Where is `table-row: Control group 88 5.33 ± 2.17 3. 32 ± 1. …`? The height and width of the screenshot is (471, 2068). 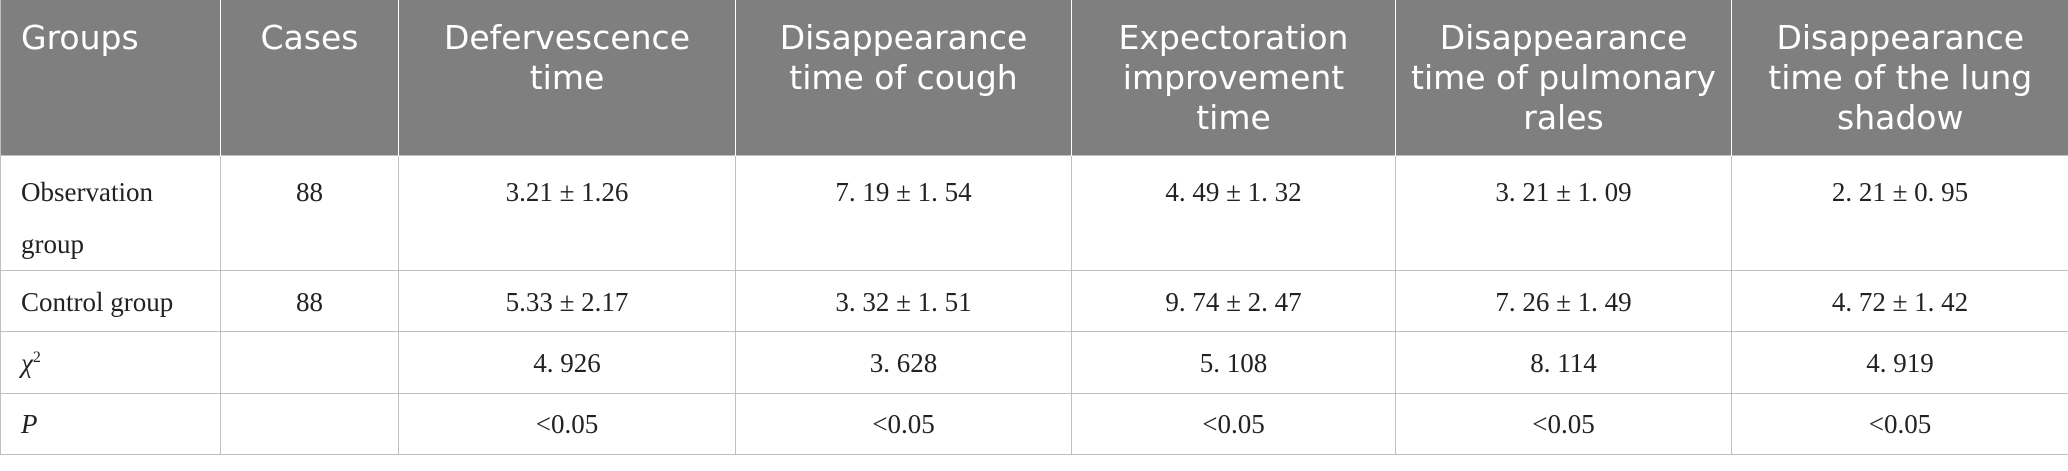 table-row: Control group 88 5.33 ± 2.17 3. 32 ± 1. … is located at coordinates (1034, 300).